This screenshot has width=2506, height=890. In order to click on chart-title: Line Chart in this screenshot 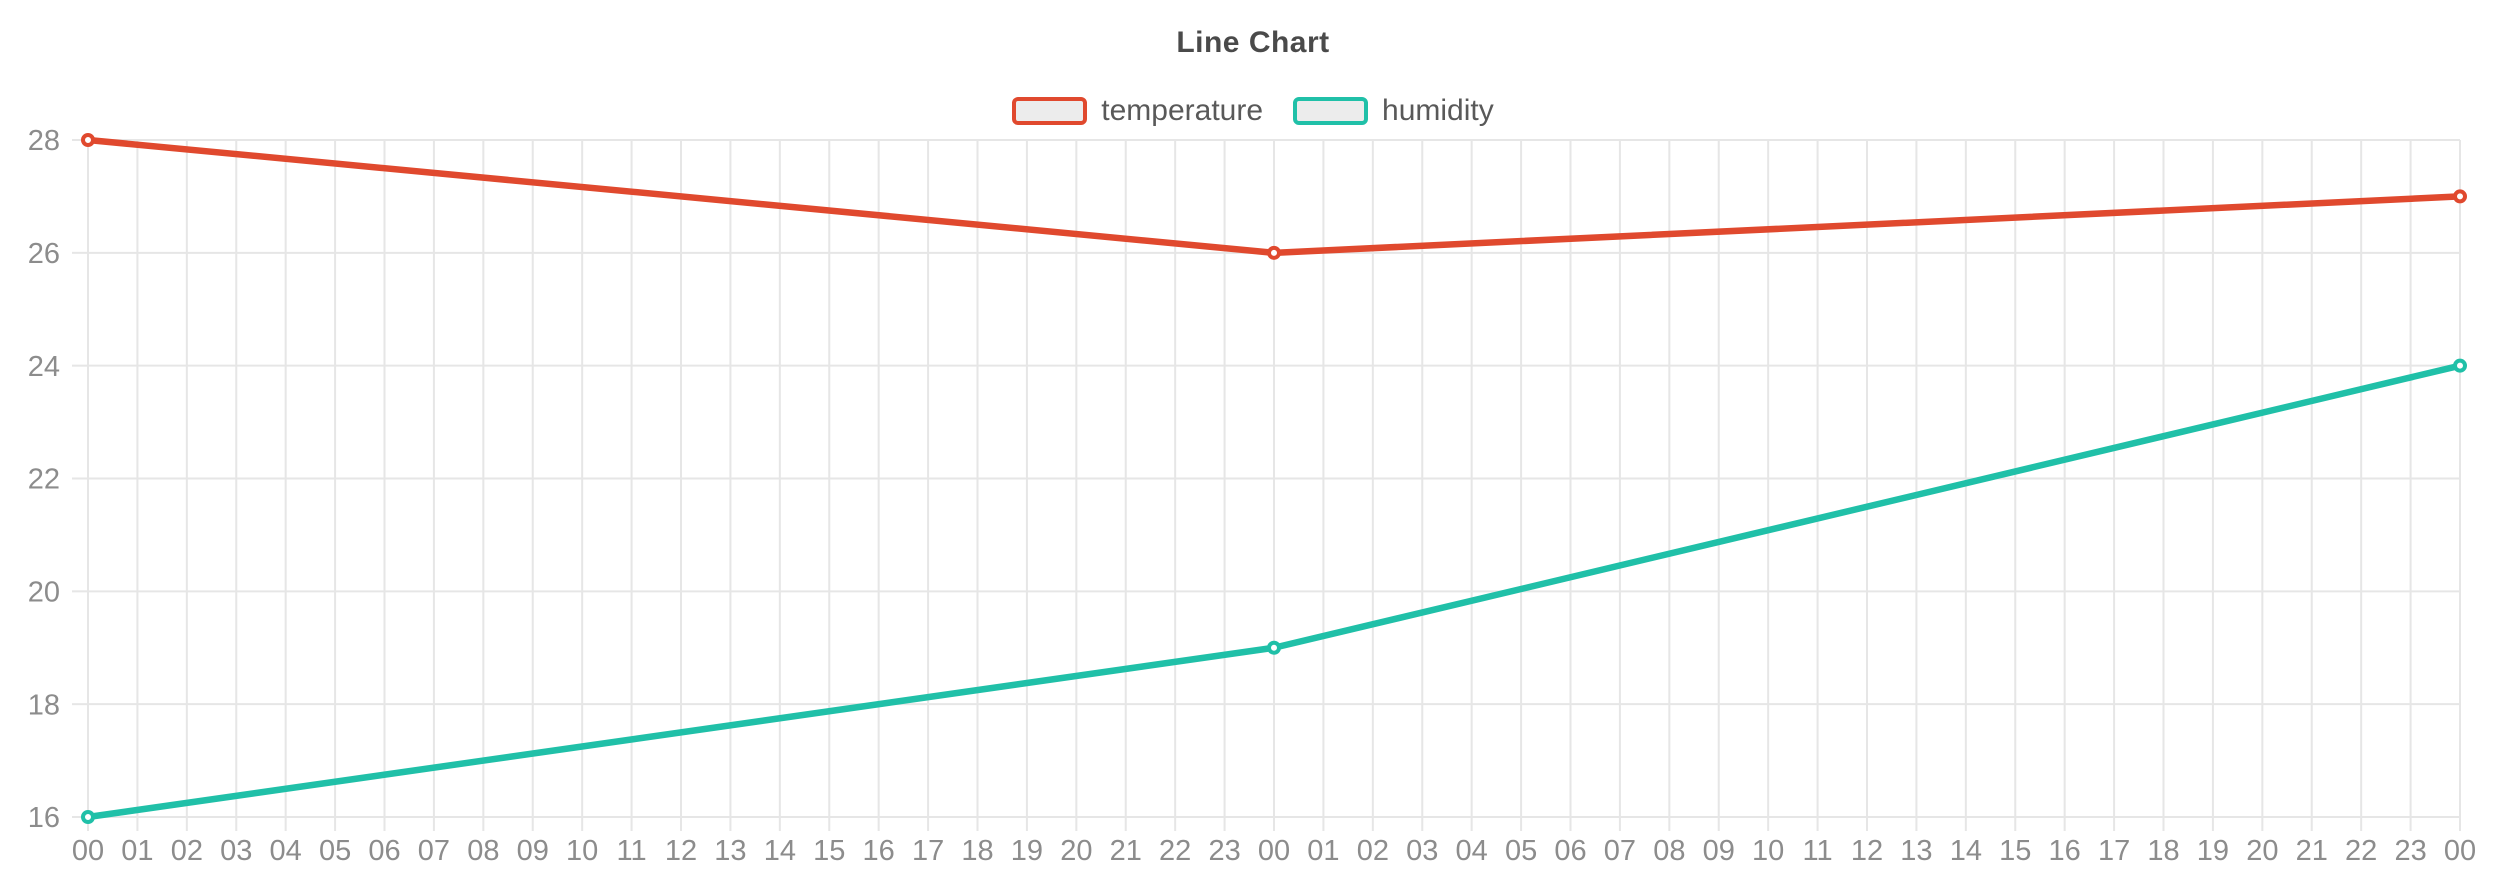, I will do `click(1253, 42)`.